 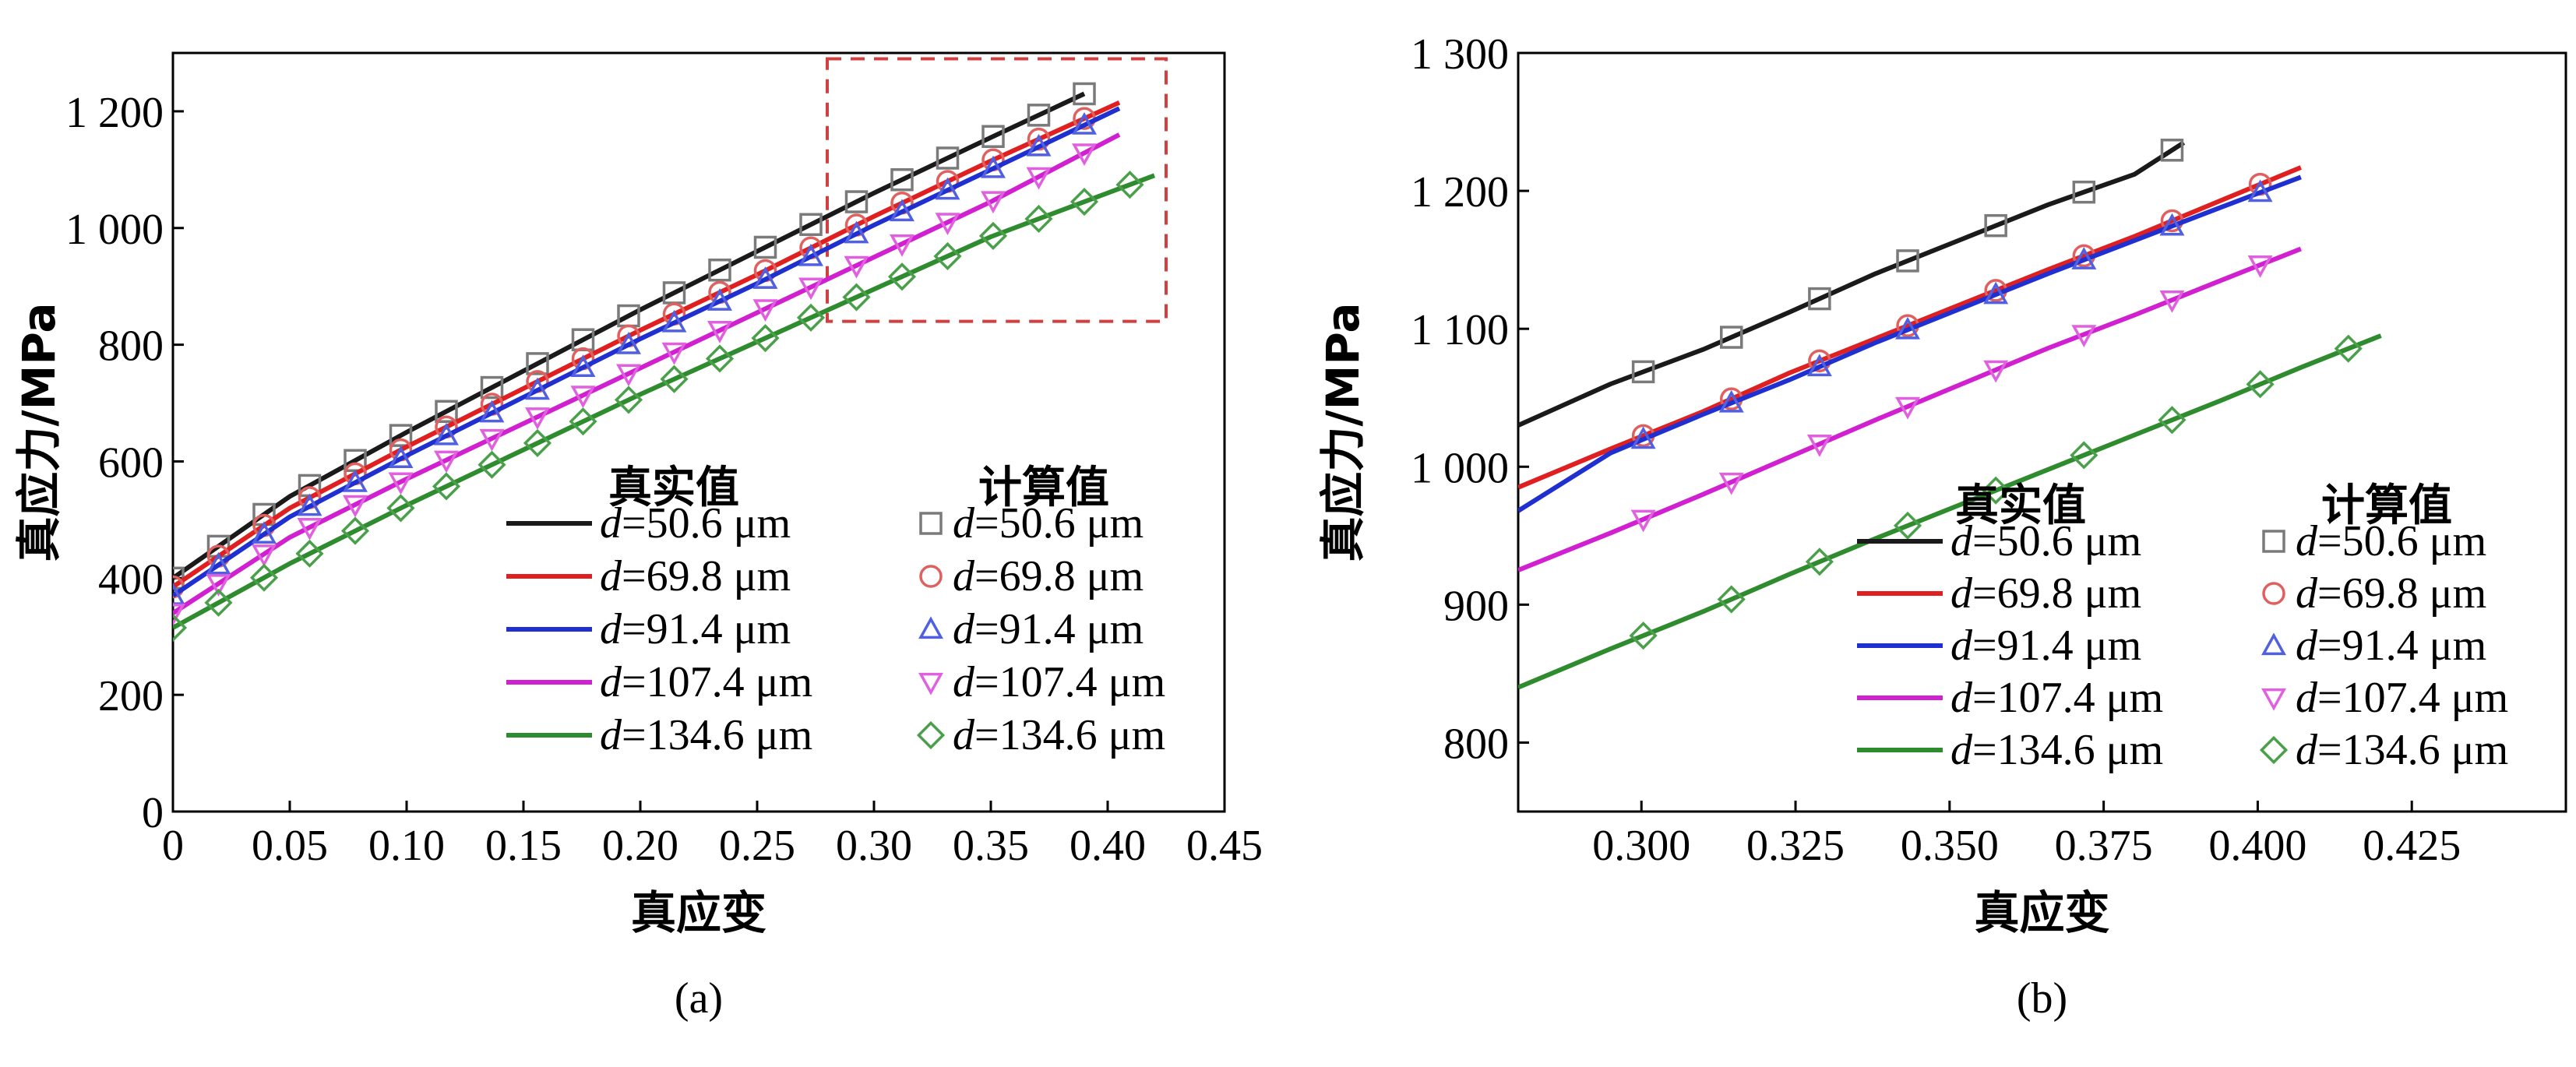 I want to click on b-y-tick-label: 1 100, so click(x=1460, y=330).